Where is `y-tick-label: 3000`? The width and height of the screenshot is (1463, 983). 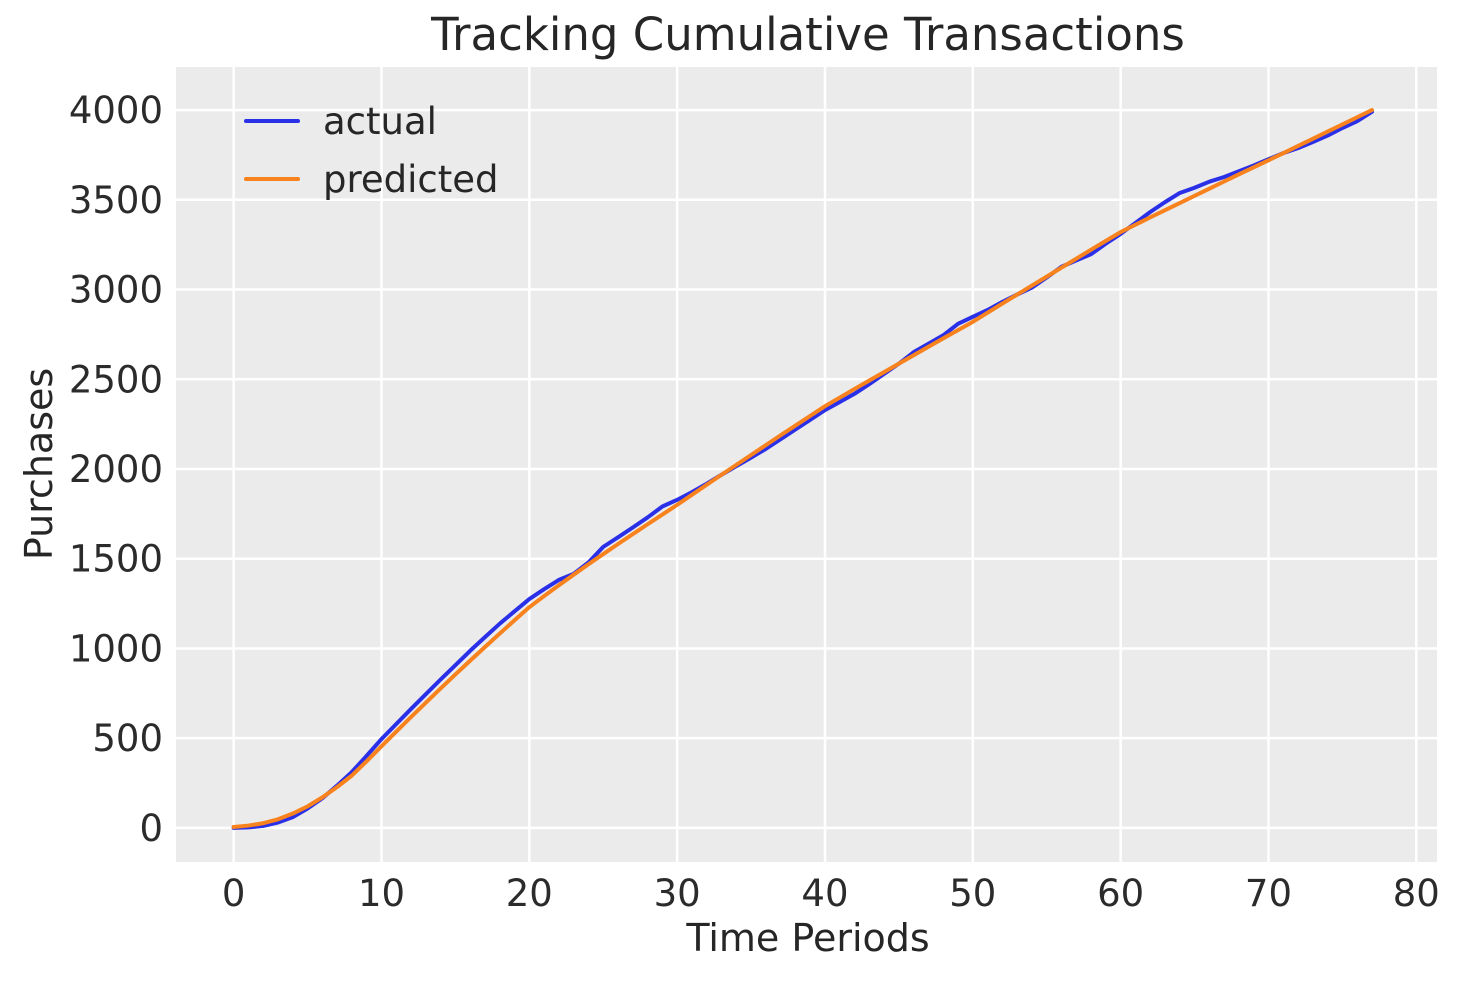
y-tick-label: 3000 is located at coordinates (116, 290).